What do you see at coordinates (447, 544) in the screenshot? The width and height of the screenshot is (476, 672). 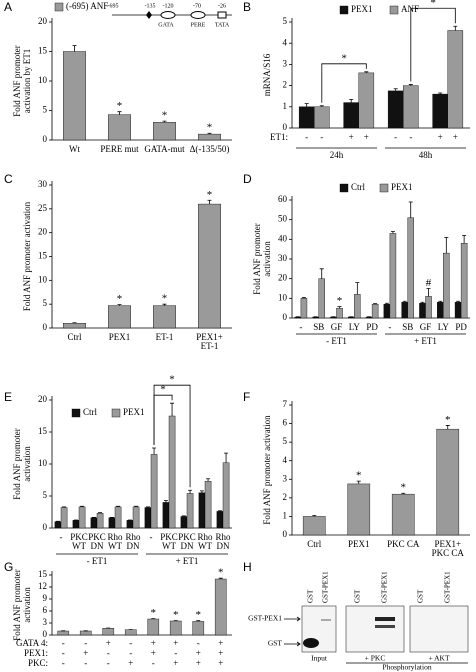 I see `x-tick-label: PEX1+` at bounding box center [447, 544].